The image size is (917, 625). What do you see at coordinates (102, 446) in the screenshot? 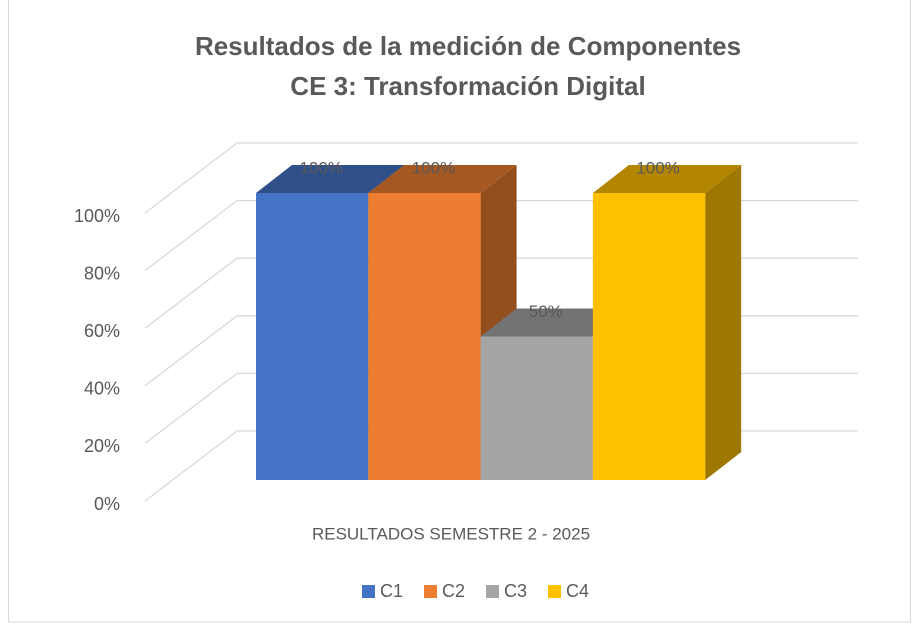
I see `y-tick-label: 20%` at bounding box center [102, 446].